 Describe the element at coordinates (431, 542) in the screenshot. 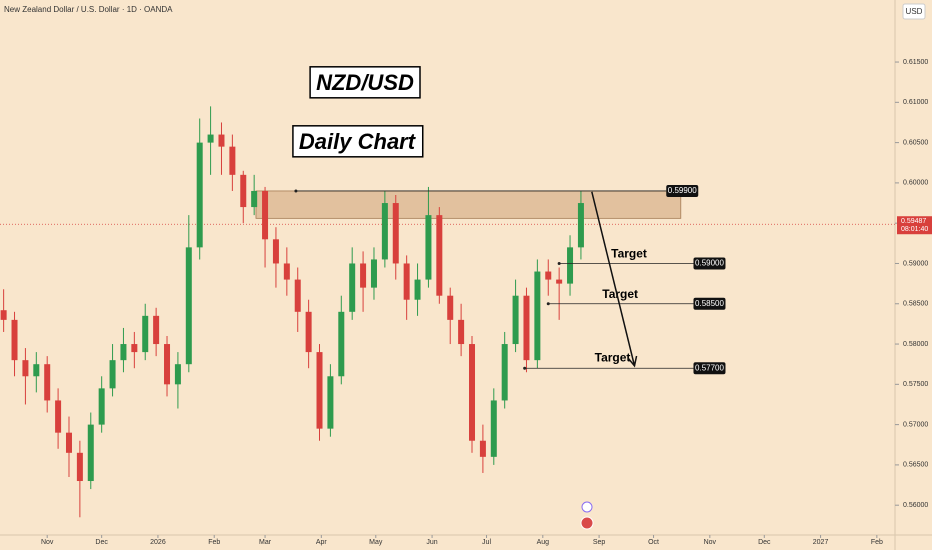

I see `x-tick-label: Jun` at that location.